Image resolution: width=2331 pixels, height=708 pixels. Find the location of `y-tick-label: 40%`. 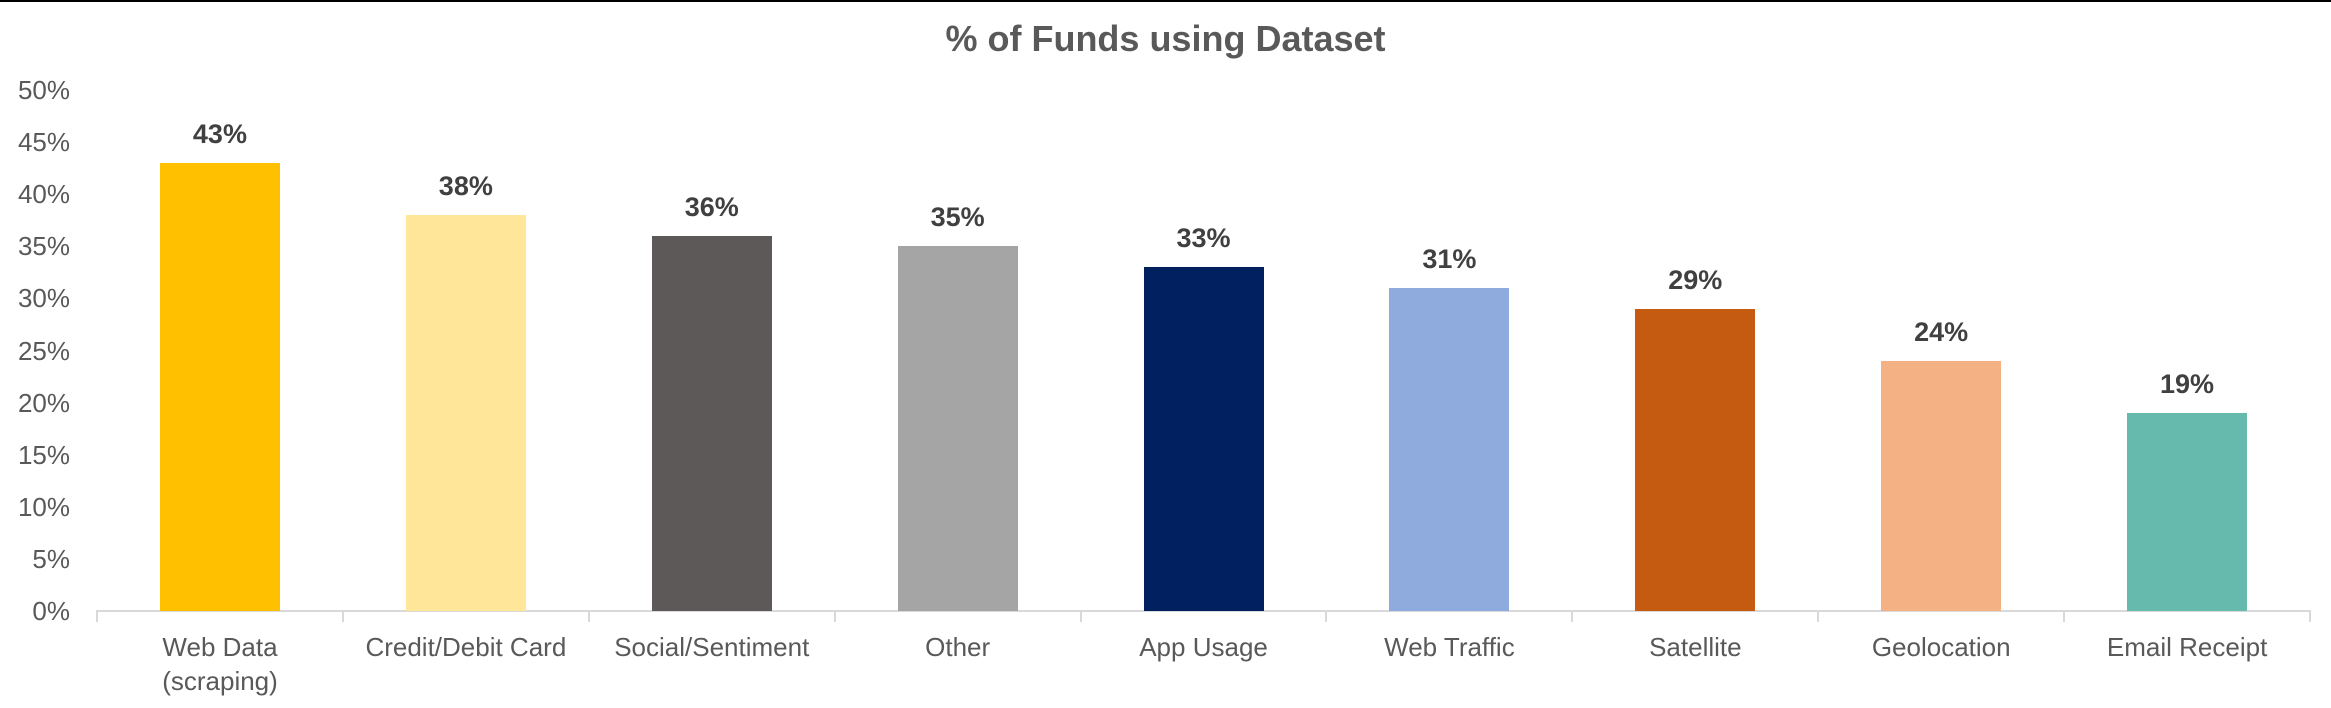

y-tick-label: 40% is located at coordinates (43, 194).